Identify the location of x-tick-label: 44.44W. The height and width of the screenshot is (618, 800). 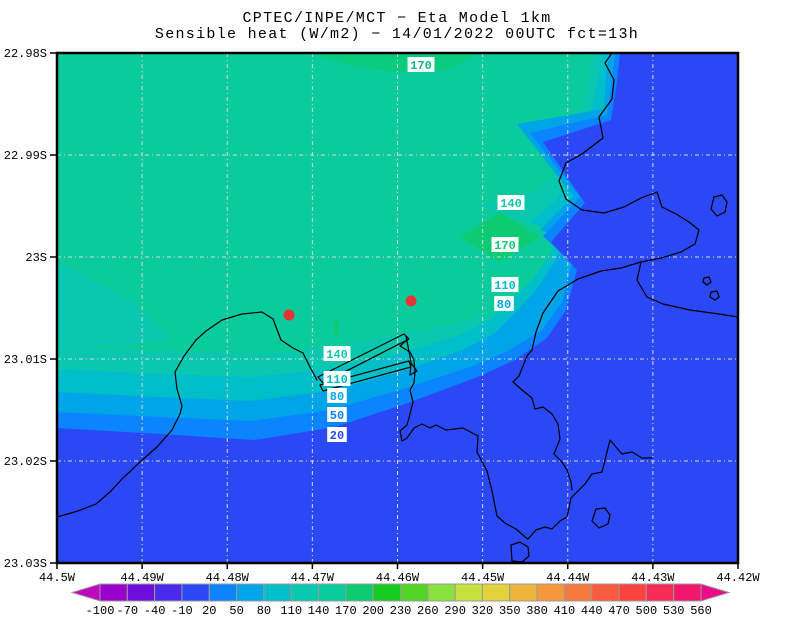
(568, 578).